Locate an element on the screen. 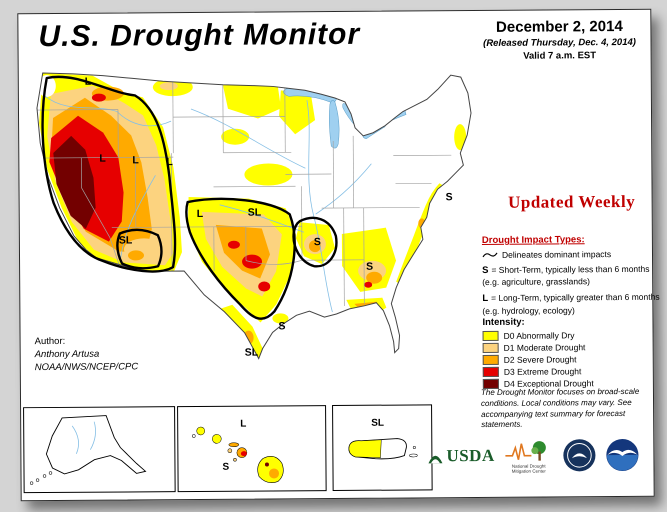  alaska-inset-map is located at coordinates (88, 450).